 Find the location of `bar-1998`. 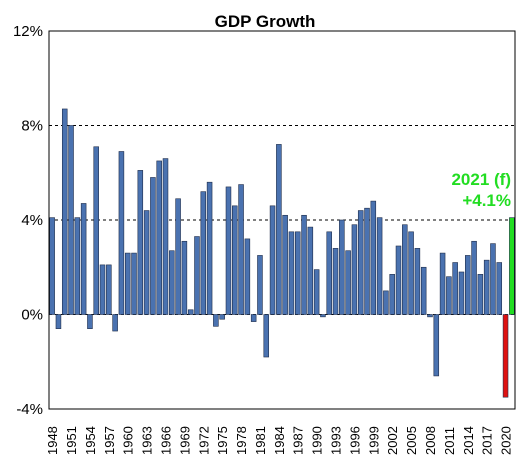

bar-1998 is located at coordinates (367, 261).